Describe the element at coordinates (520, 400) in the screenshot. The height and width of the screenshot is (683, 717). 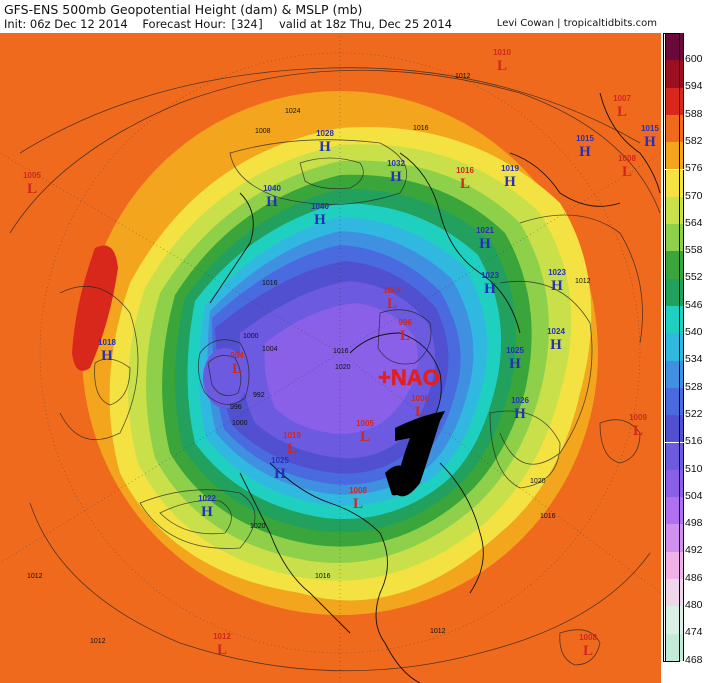
I see `pressure-value: 1026` at that location.